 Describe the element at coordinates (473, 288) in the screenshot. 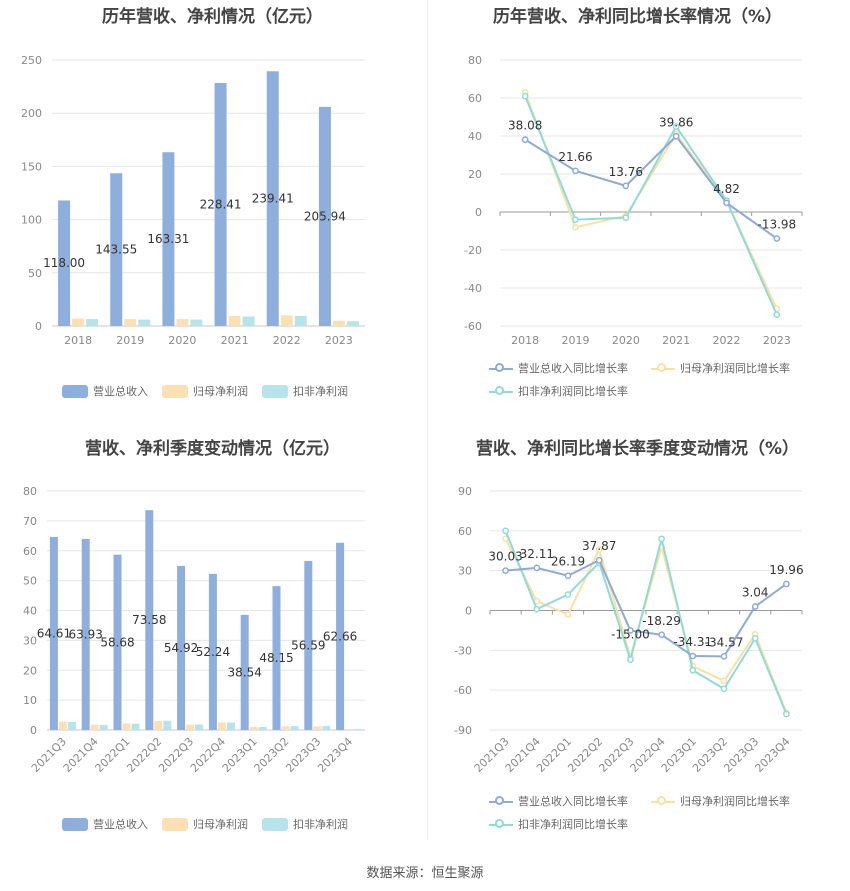

I see `y-tick-label: -40` at that location.